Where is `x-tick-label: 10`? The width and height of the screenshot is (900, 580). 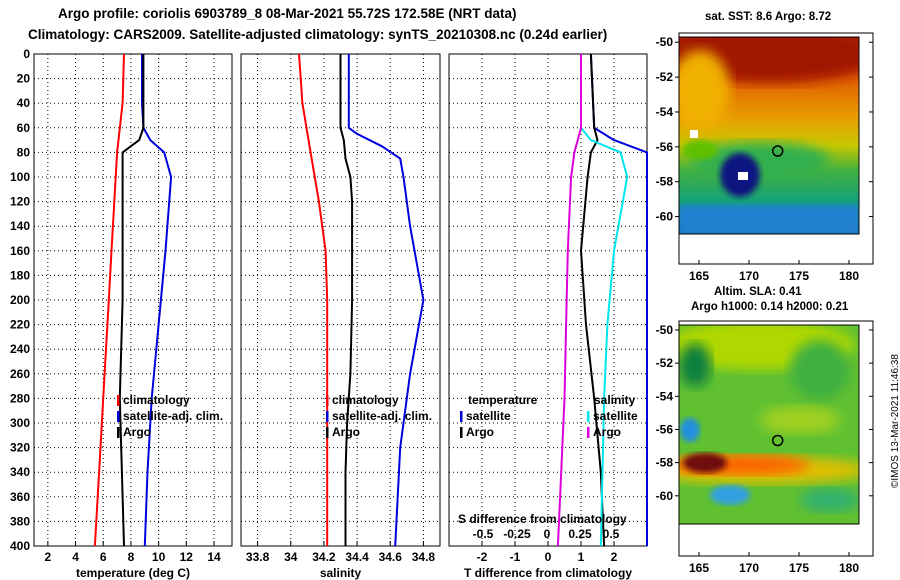 x-tick-label: 10 is located at coordinates (159, 557).